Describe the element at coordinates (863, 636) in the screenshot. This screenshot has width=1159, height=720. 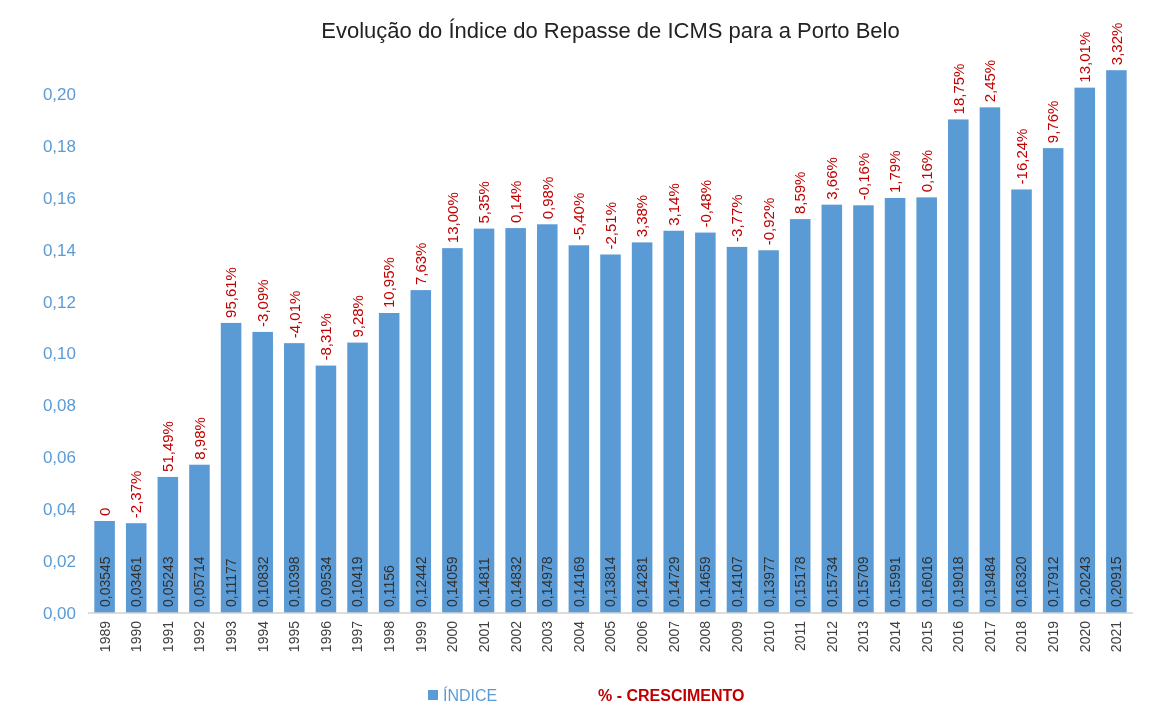
I see `x-tick-label: 2013` at that location.